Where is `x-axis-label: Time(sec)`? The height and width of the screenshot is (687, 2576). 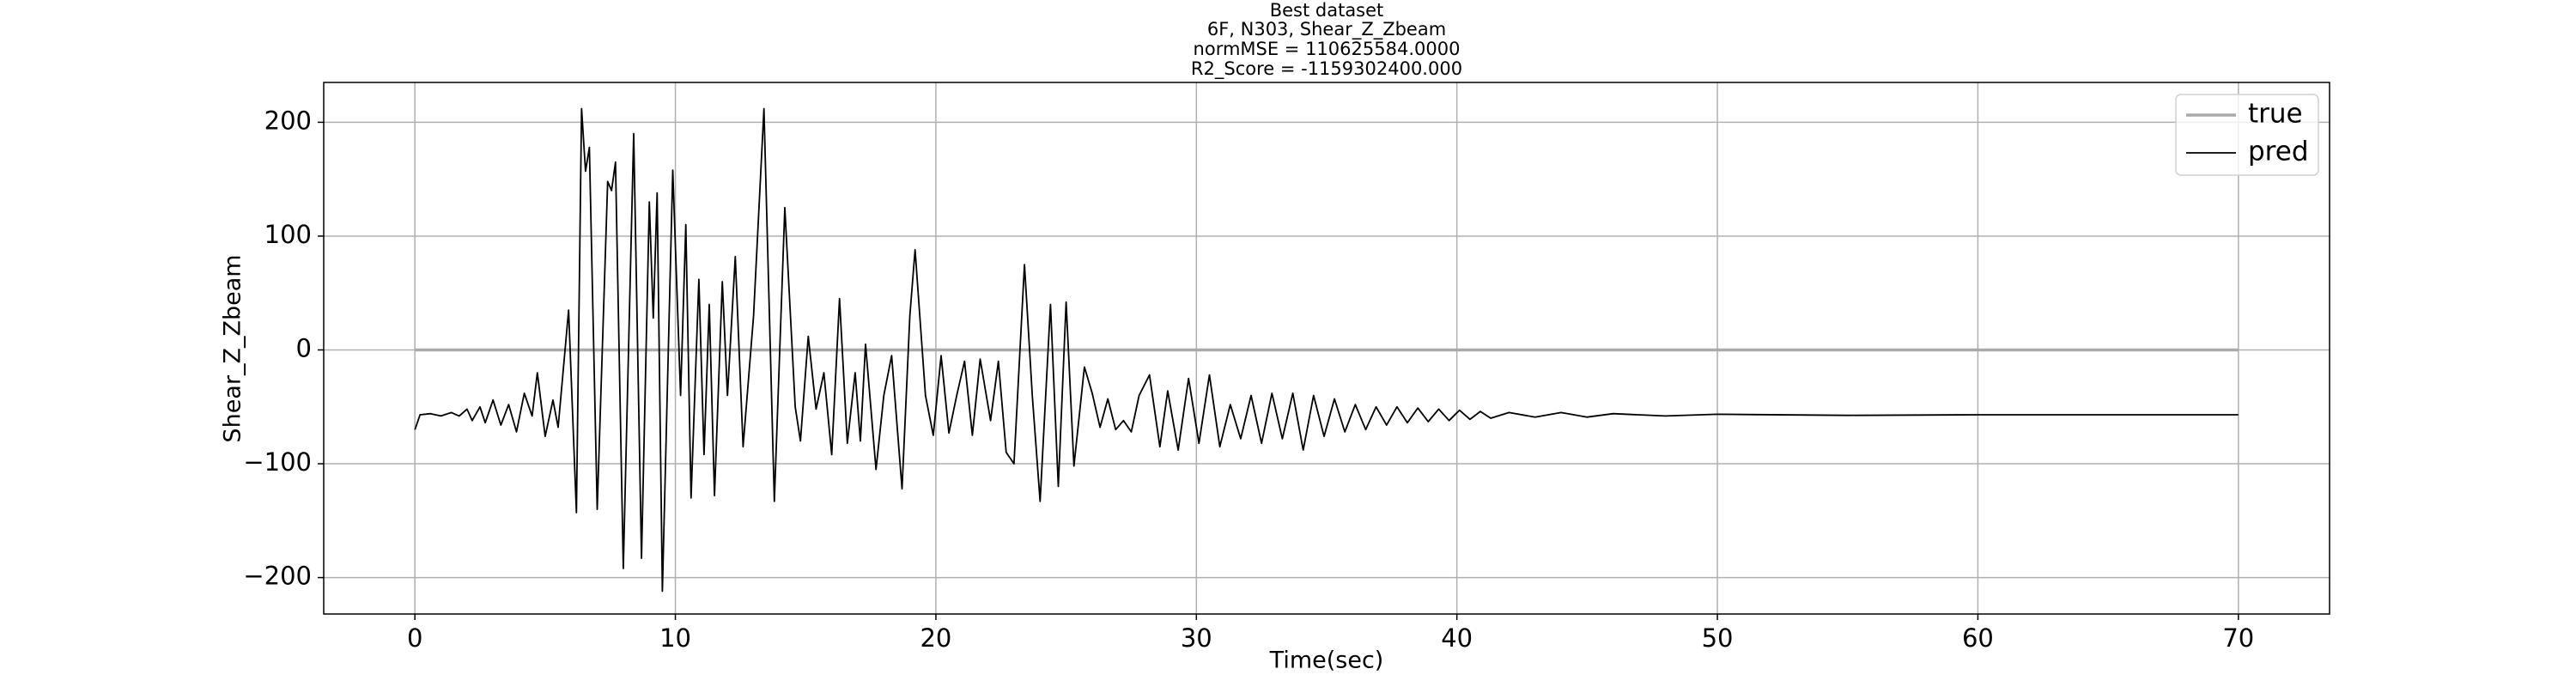
x-axis-label: Time(sec) is located at coordinates (1327, 660).